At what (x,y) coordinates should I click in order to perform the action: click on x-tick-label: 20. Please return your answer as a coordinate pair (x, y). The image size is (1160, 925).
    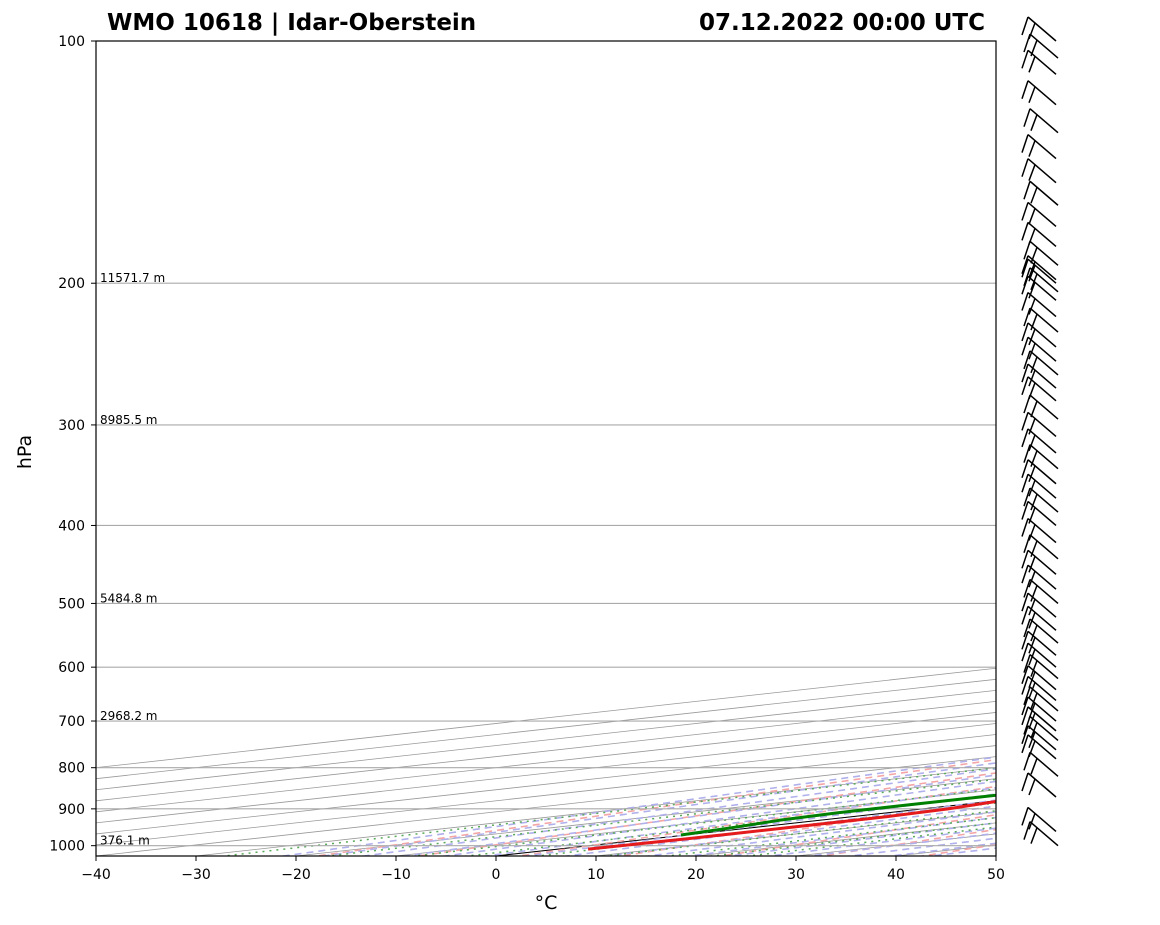
    Looking at the image, I should click on (696, 875).